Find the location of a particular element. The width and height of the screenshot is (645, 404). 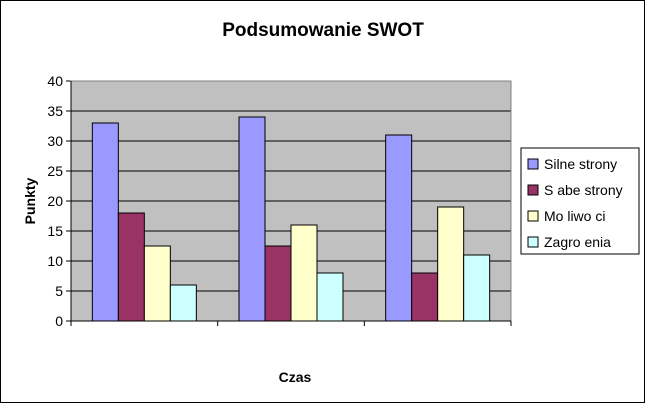

y-tick-label: 30 is located at coordinates (55, 141).